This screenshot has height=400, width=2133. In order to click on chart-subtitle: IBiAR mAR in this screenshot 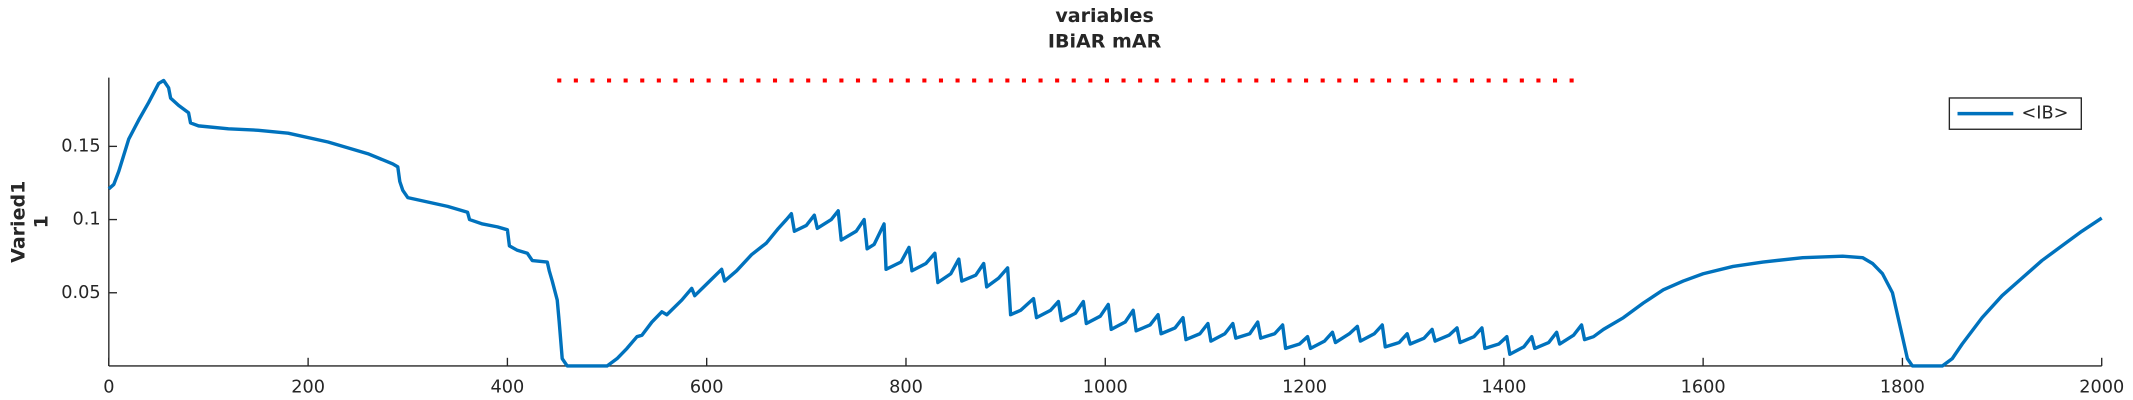, I will do `click(1105, 42)`.